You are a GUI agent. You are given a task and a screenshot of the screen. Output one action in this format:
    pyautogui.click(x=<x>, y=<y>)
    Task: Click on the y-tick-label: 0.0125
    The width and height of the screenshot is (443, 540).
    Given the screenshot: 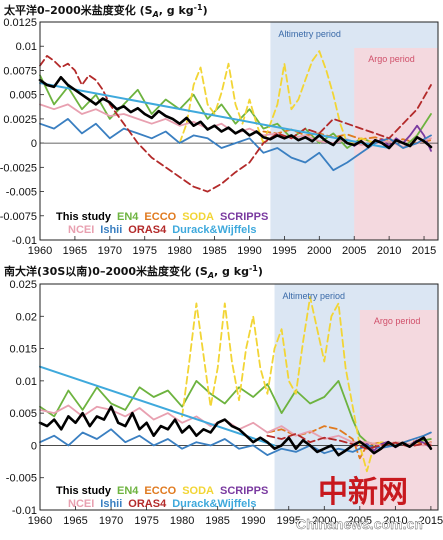 What is the action you would take?
    pyautogui.click(x=20, y=23)
    